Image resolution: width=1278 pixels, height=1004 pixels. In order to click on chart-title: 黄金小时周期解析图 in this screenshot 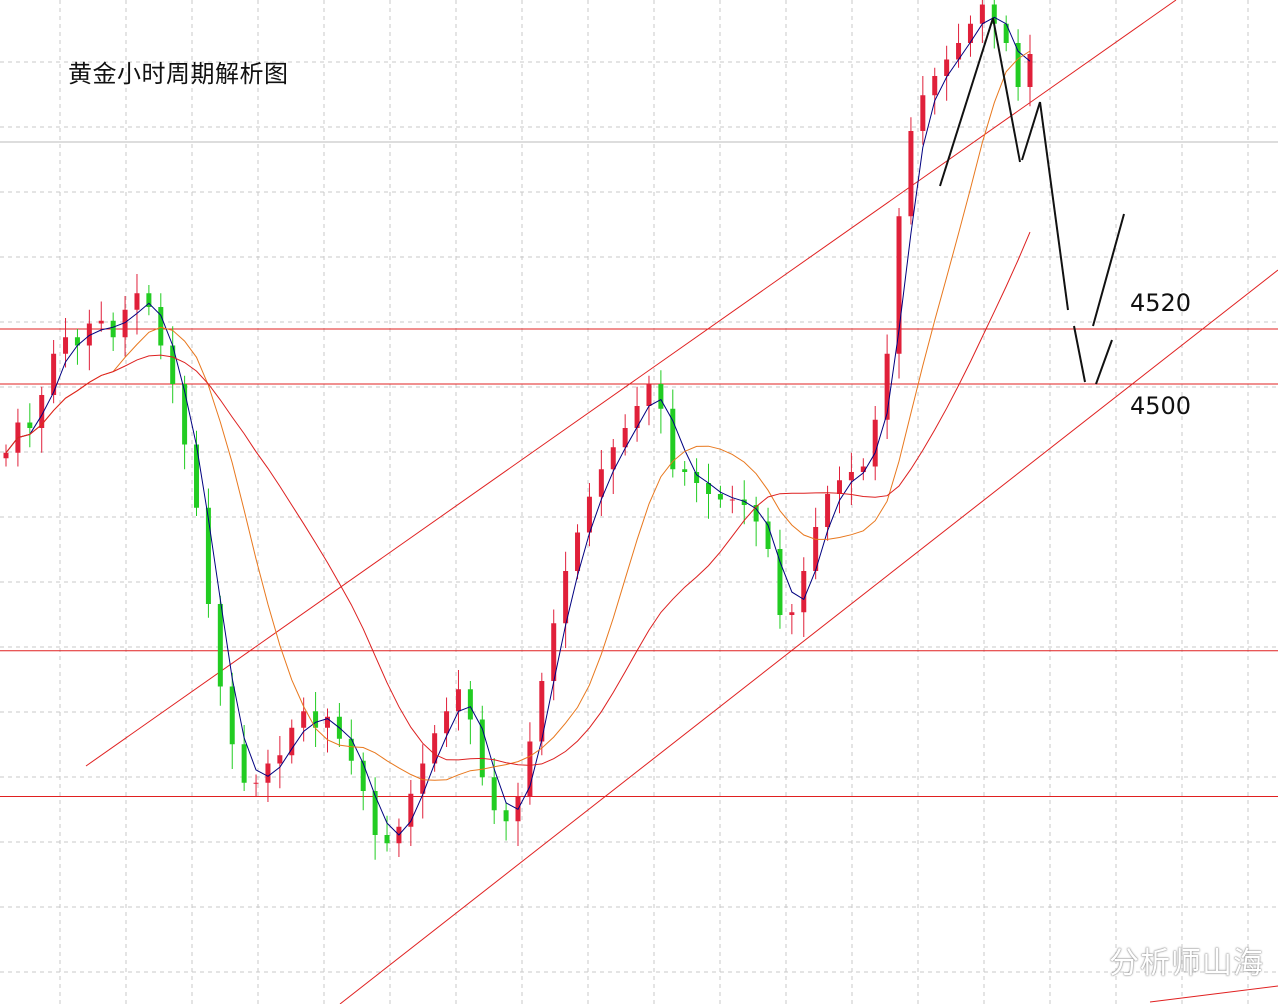, I will do `click(178, 74)`.